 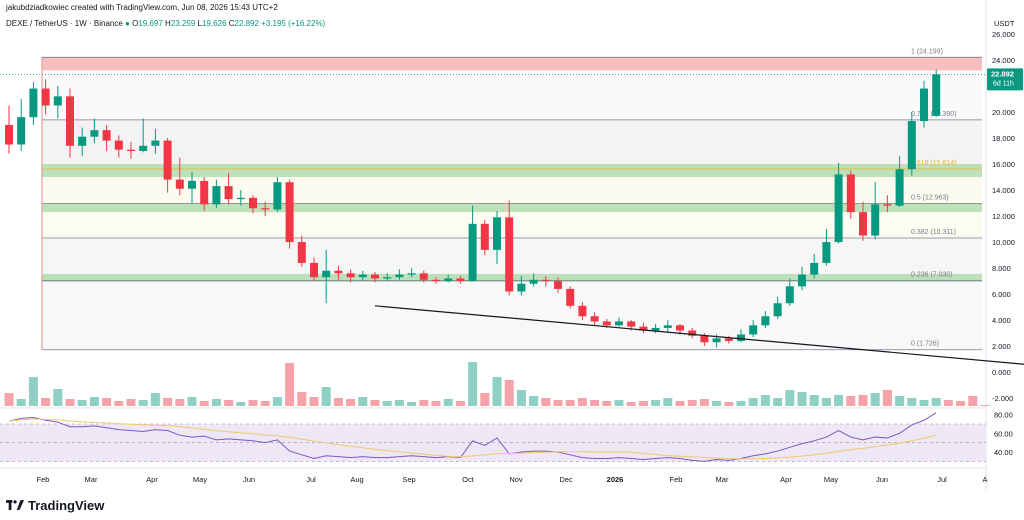 What do you see at coordinates (64, 23) in the screenshot?
I see `symbol-name: DEXE / TetherUS · 1W · Binance` at bounding box center [64, 23].